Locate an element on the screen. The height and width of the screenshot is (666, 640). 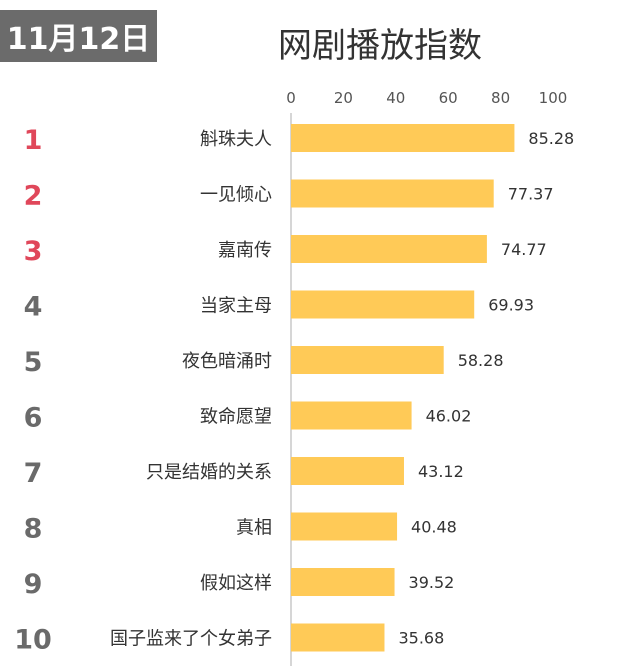
category-label: 真相 is located at coordinates (254, 528).